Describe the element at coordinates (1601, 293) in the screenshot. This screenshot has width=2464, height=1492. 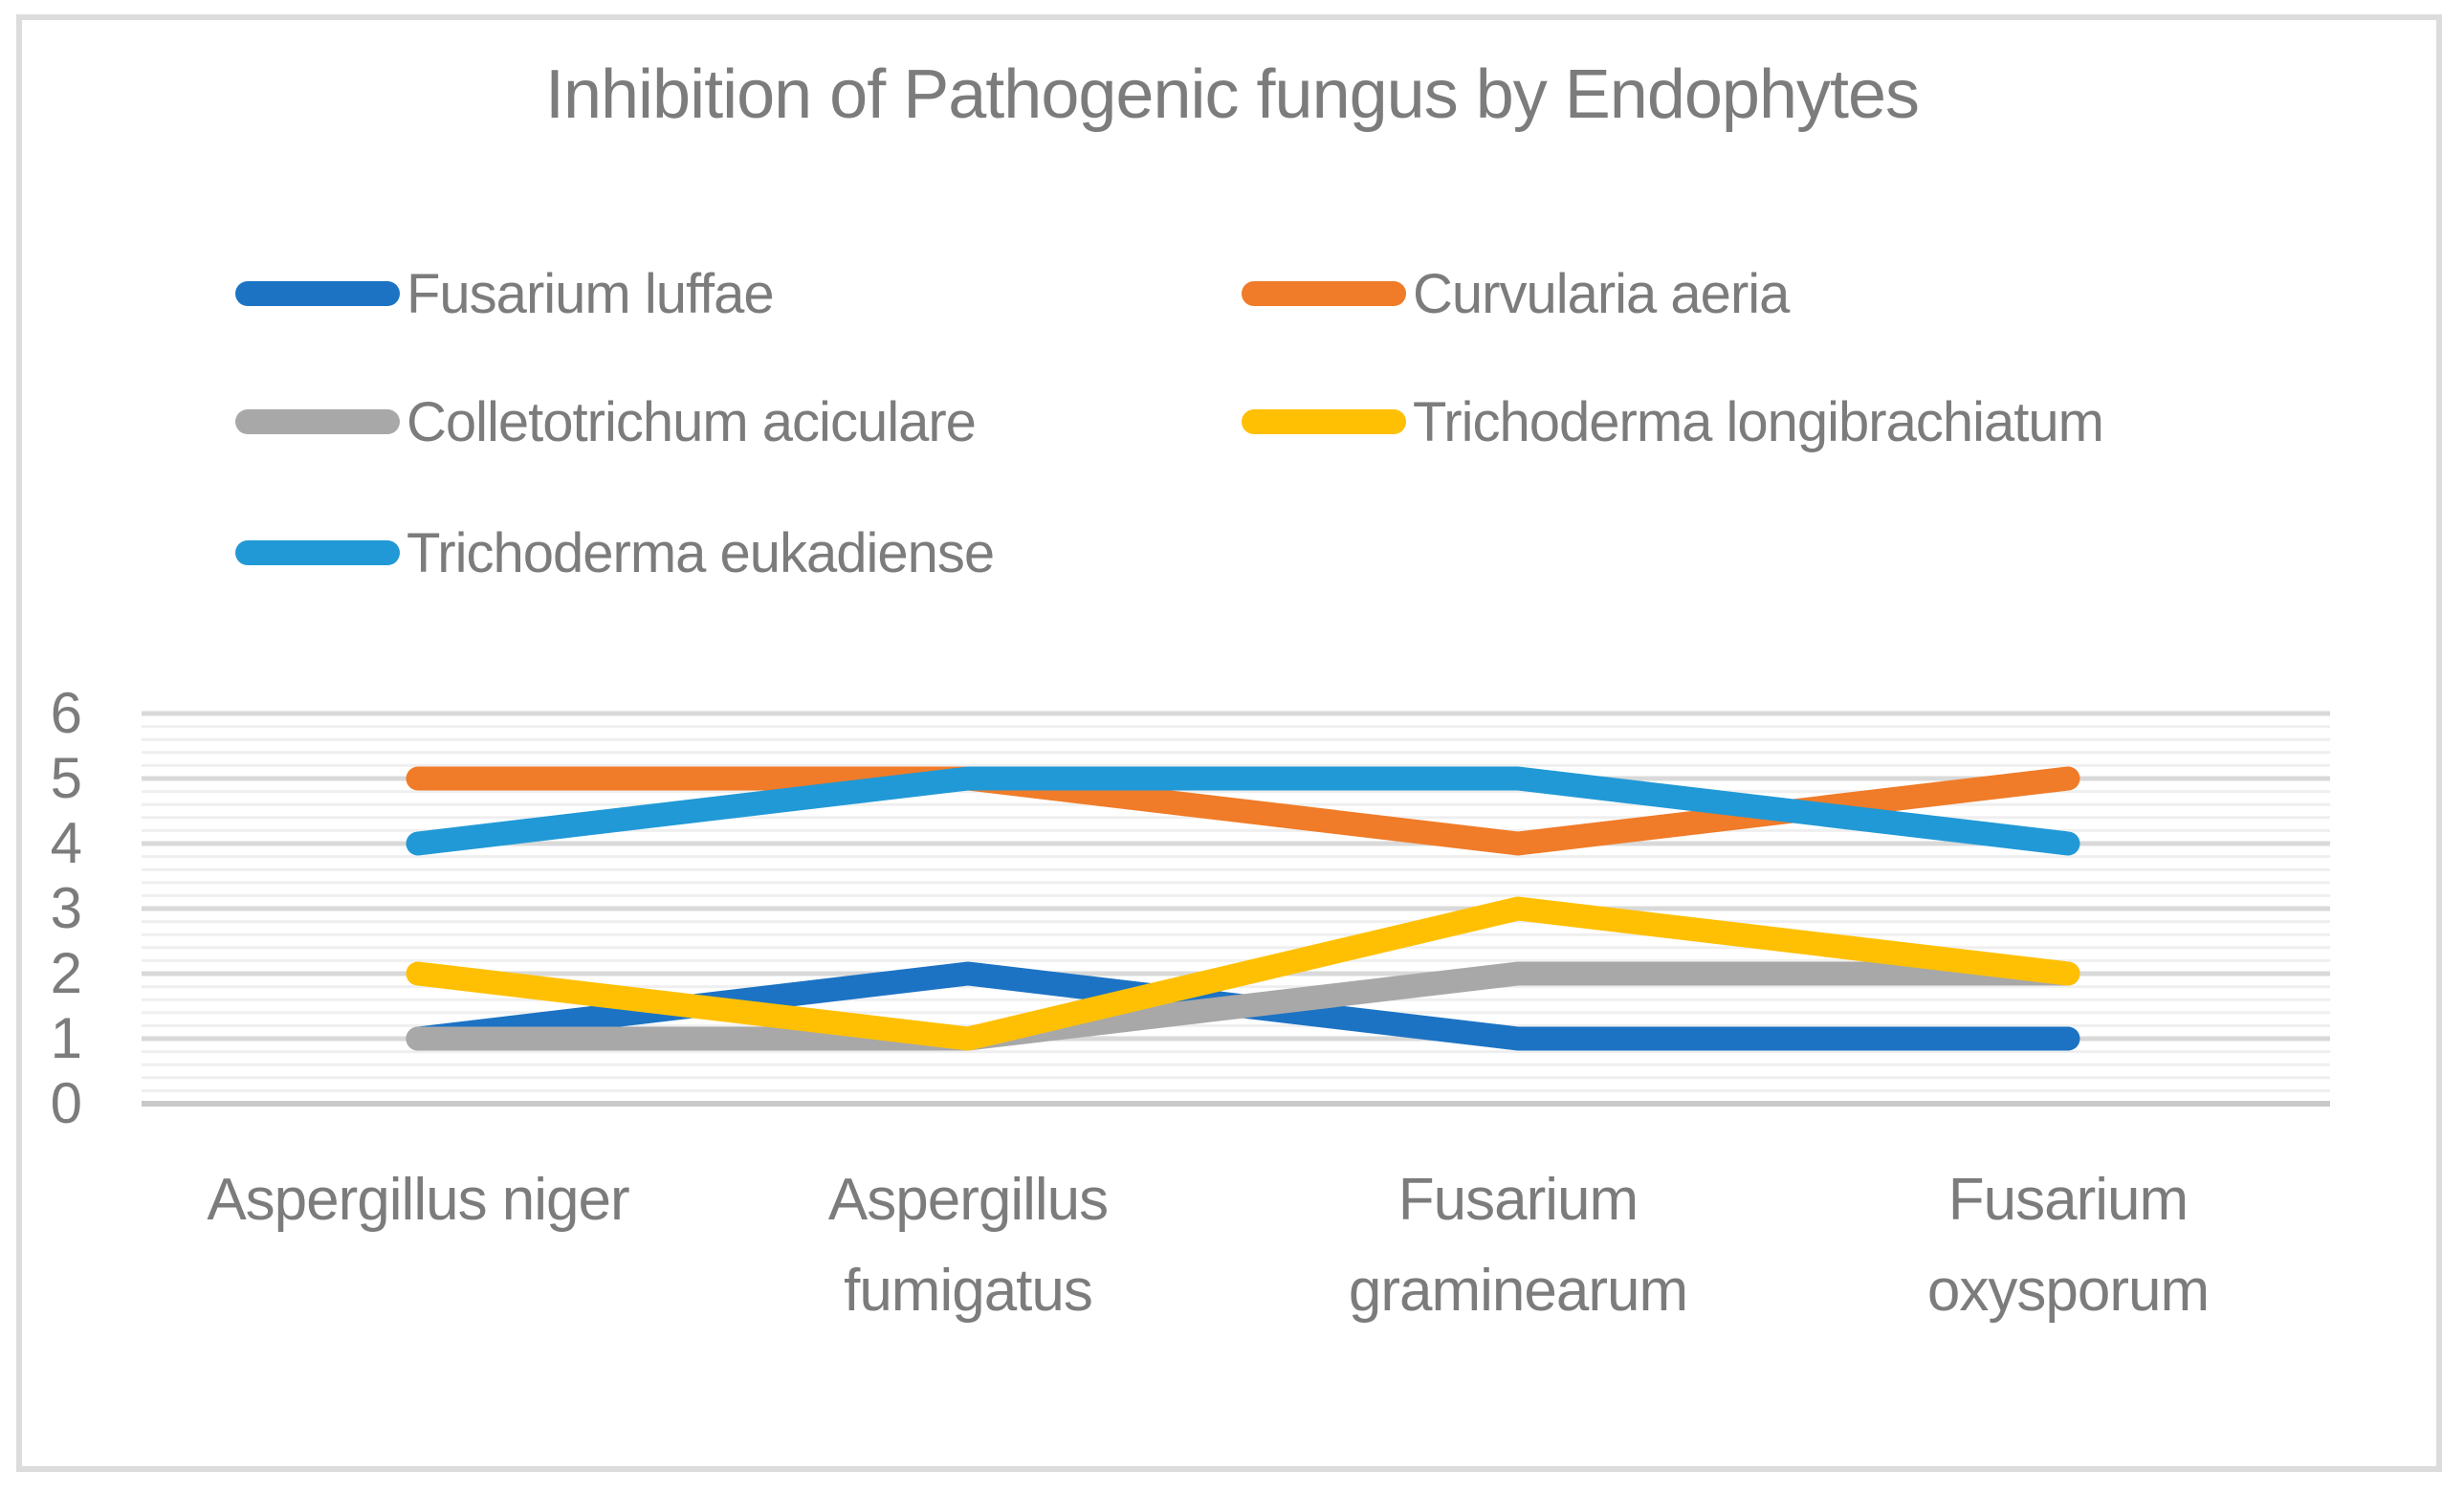
I see `legend-label: Curvularia aeria` at that location.